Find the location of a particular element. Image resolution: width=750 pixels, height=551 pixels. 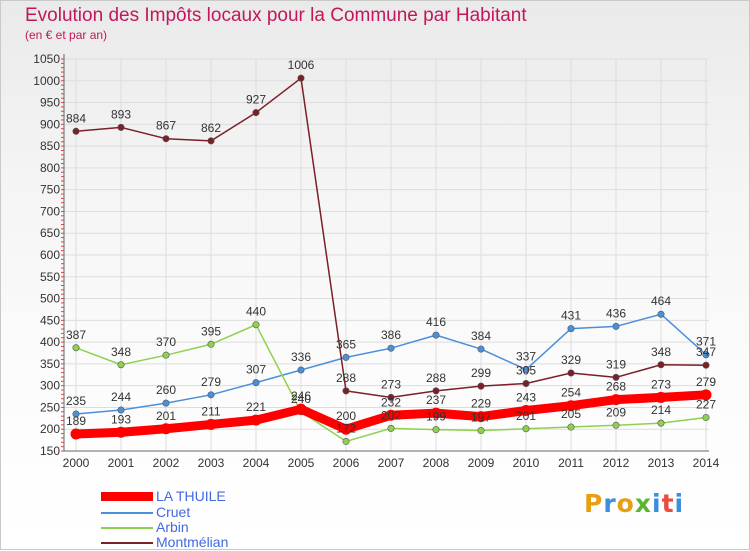

legend-label-arbin: Arbin is located at coordinates (172, 527).